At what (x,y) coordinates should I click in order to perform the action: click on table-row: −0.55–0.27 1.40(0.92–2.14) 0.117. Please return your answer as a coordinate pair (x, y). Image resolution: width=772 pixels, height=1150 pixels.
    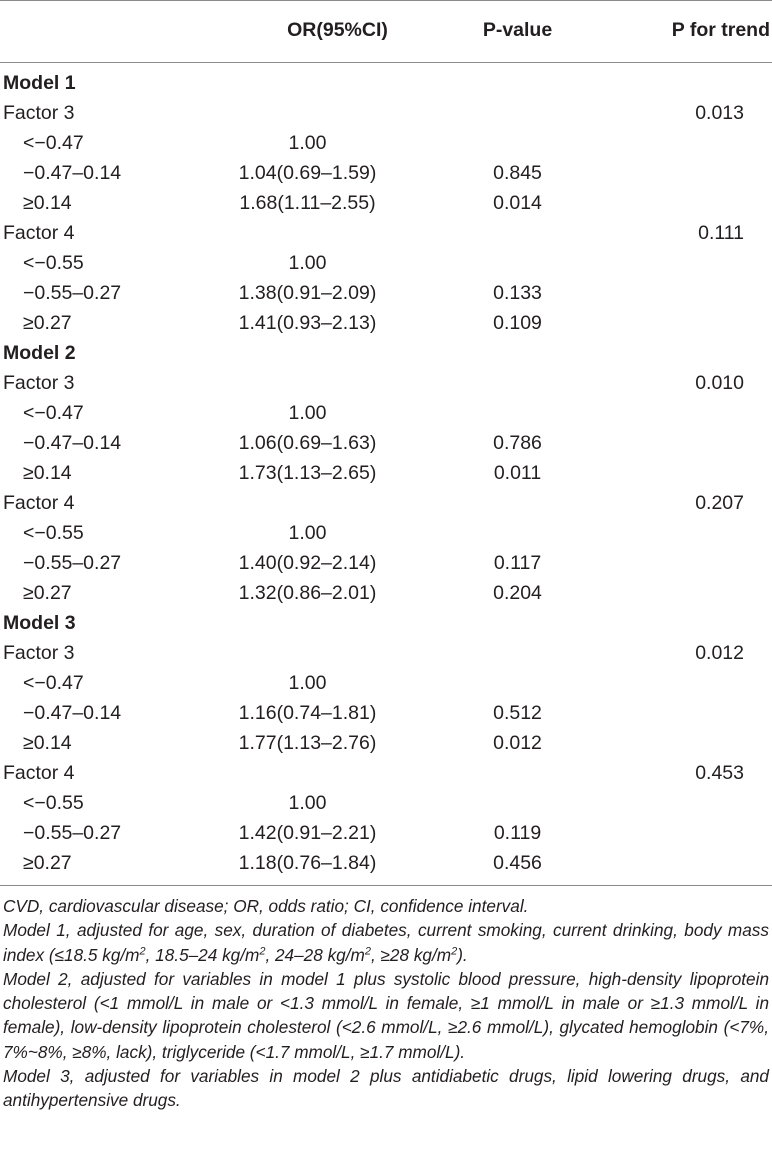
    Looking at the image, I should click on (386, 563).